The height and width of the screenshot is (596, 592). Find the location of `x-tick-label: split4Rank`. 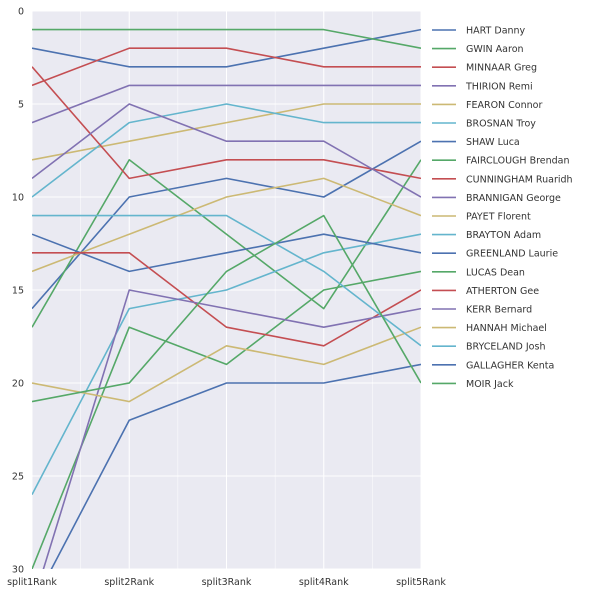

x-tick-label: split4Rank is located at coordinates (324, 582).